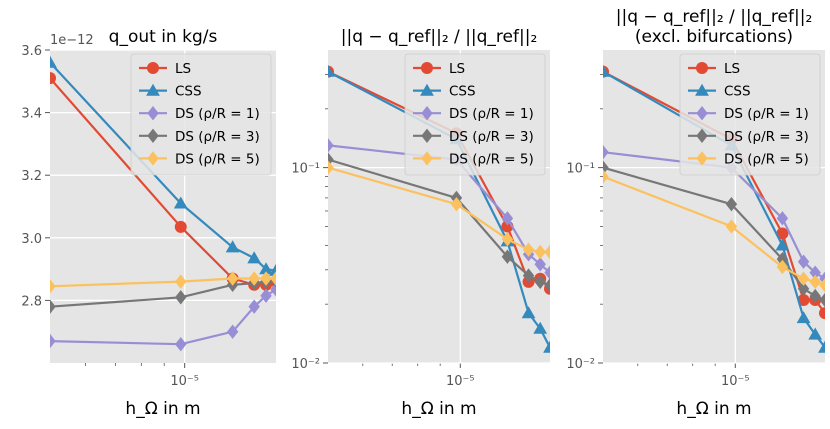 The width and height of the screenshot is (830, 429). I want to click on panel-subtitle: (excl. bifurcations), so click(714, 37).